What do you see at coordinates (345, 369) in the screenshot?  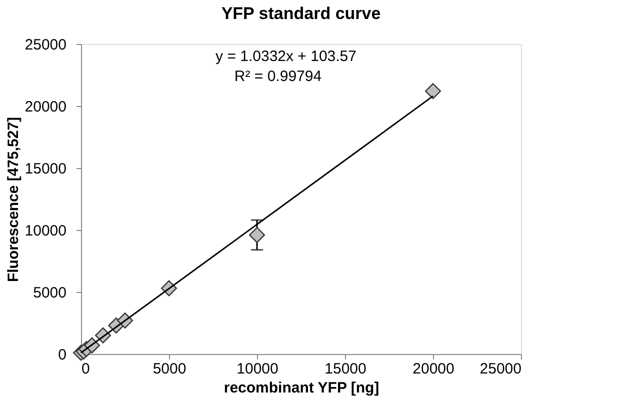 I see `x-tick-label: 15000` at bounding box center [345, 369].